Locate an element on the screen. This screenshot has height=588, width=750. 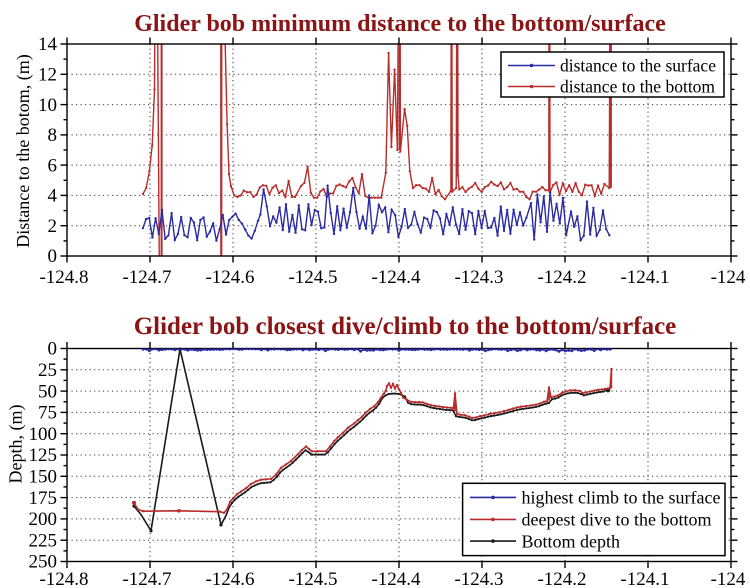
svg-text: 8 is located at coordinates (53, 135).